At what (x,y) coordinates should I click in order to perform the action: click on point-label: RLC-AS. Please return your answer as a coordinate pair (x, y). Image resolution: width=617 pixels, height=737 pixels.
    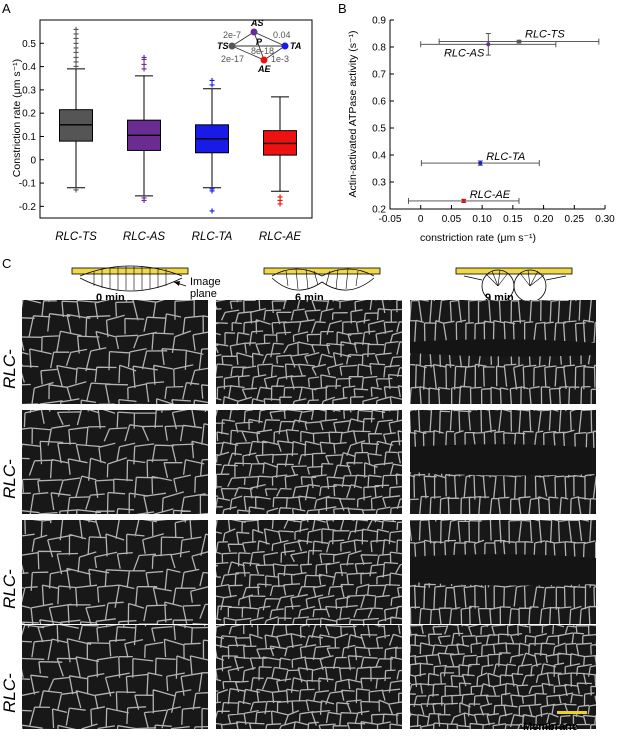
    Looking at the image, I should click on (464, 53).